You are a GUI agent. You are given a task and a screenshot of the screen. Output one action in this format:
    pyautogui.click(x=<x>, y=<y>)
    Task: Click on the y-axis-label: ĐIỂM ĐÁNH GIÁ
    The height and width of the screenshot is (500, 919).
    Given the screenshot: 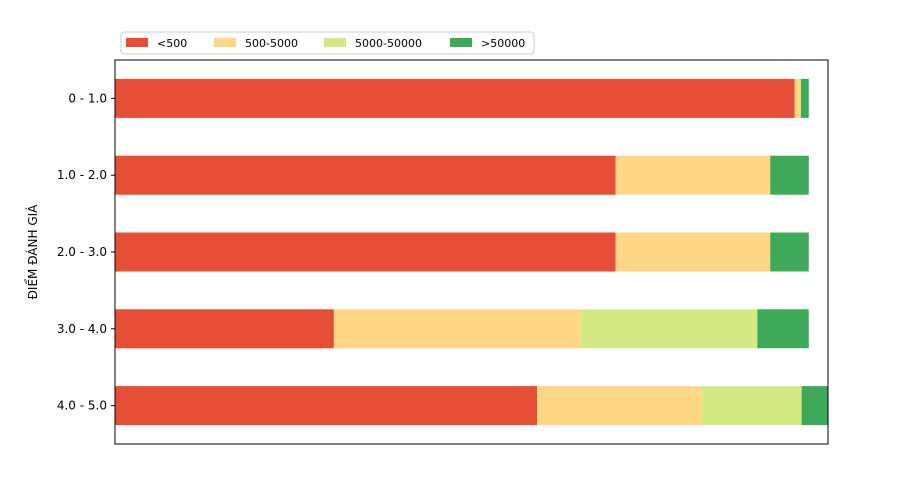 What is the action you would take?
    pyautogui.click(x=32, y=252)
    